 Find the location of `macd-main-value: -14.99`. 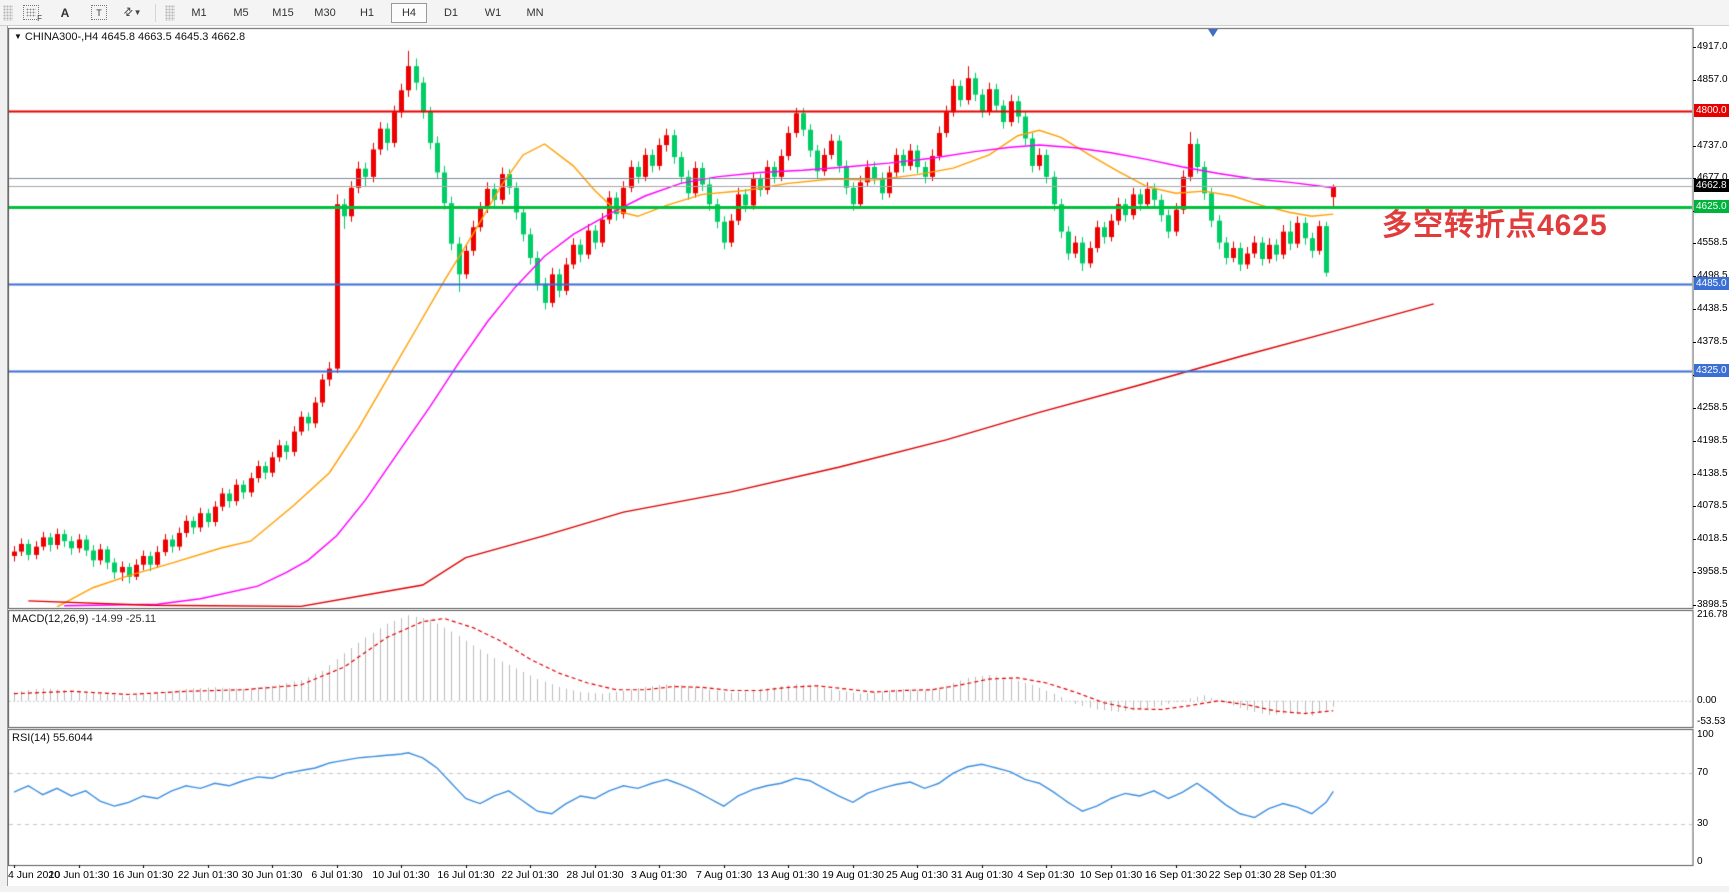

macd-main-value: -14.99 is located at coordinates (107, 619).